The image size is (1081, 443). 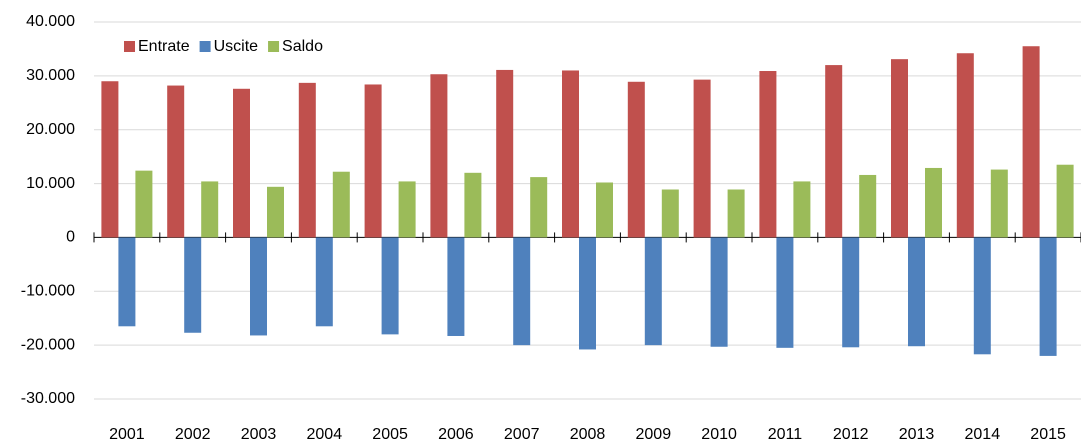 I want to click on legend-label: Entrate, so click(x=164, y=46).